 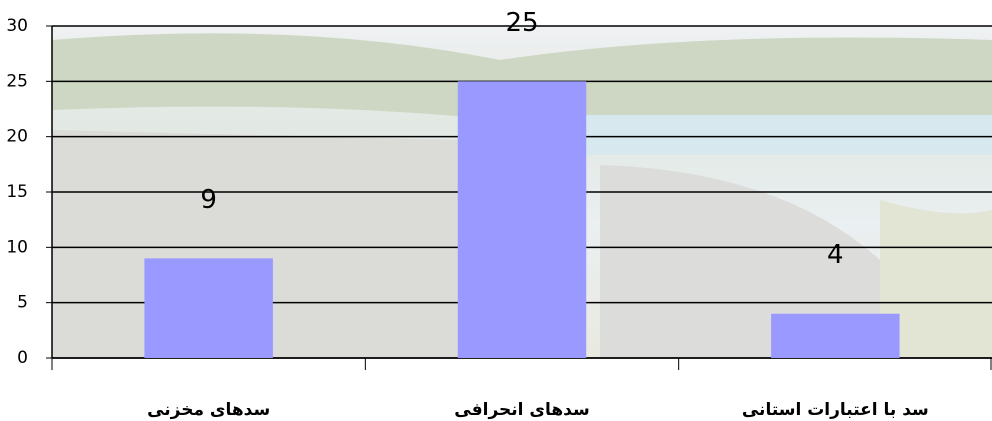 What do you see at coordinates (835, 410) in the screenshot?
I see `x-tick-label: سد با اعتبارات استانی` at bounding box center [835, 410].